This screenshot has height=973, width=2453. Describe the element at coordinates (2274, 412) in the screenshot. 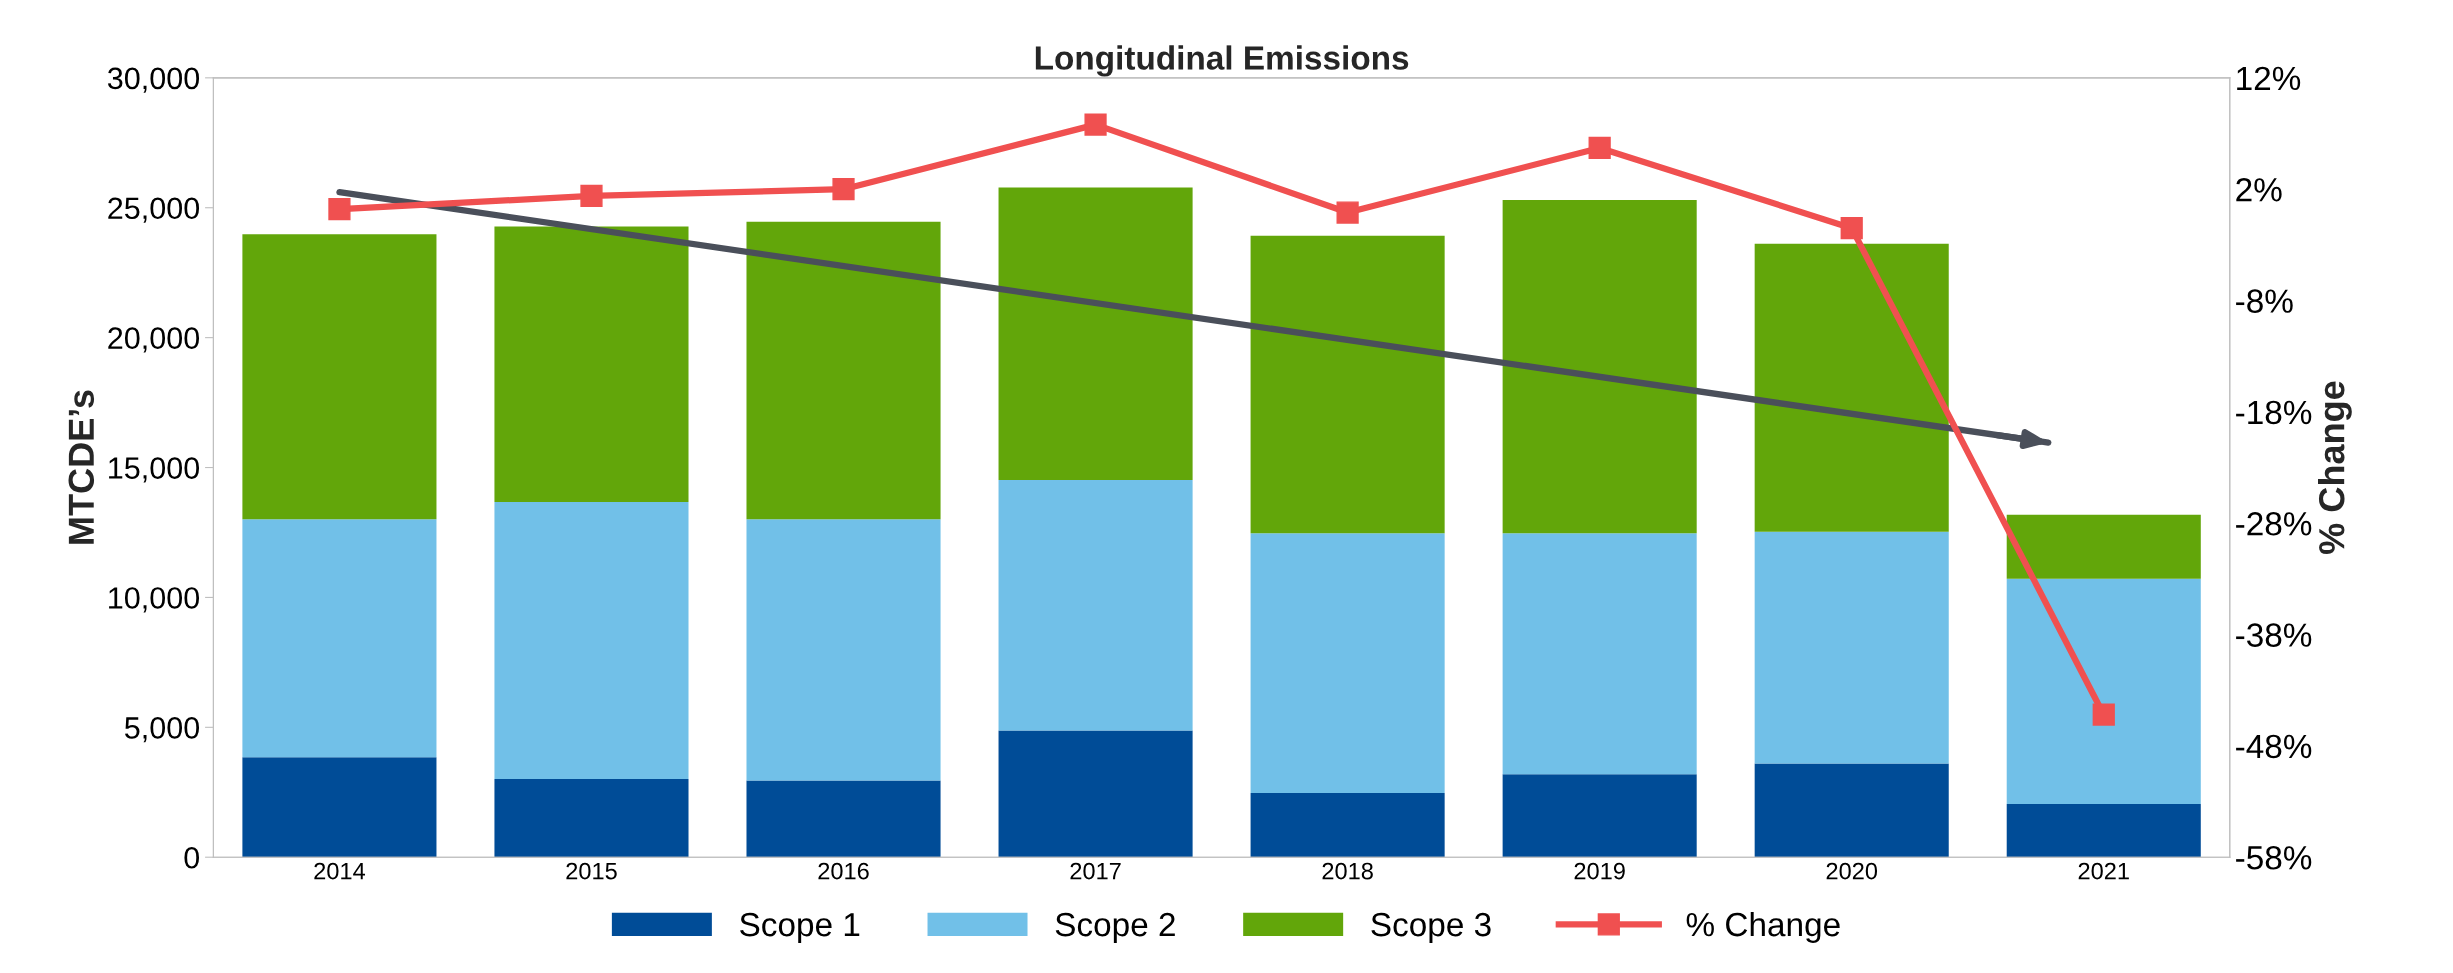

I see `y2-tick-label: -18%` at that location.